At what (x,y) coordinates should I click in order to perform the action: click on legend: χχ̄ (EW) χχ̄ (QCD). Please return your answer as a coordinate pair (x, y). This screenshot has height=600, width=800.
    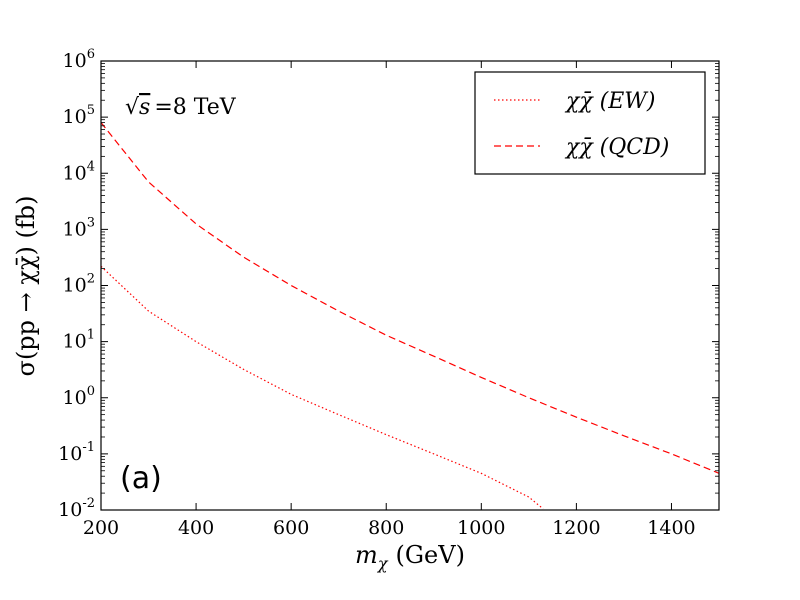
    Looking at the image, I should click on (590, 123).